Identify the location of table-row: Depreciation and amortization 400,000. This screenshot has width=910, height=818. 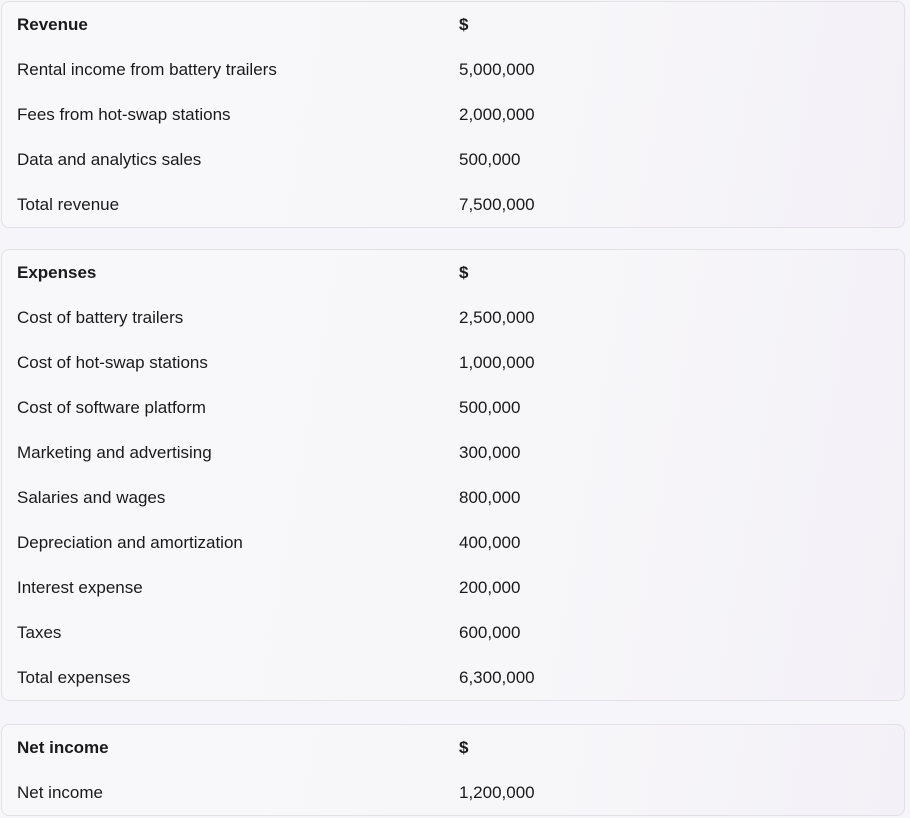
(453, 542).